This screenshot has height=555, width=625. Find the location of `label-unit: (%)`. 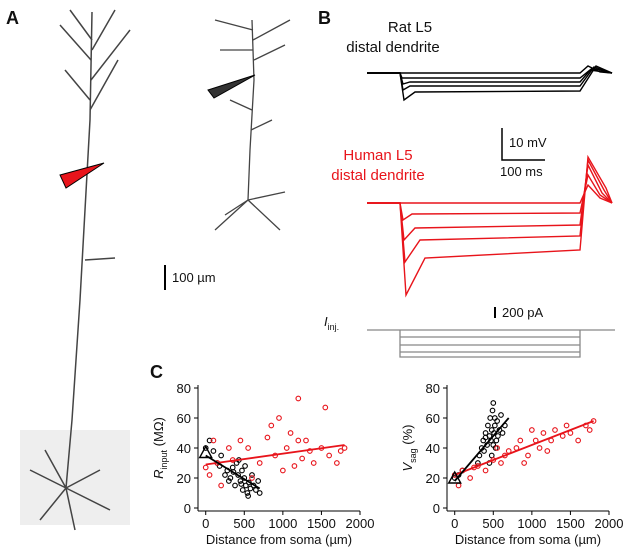

label-unit: (%) is located at coordinates (407, 436).